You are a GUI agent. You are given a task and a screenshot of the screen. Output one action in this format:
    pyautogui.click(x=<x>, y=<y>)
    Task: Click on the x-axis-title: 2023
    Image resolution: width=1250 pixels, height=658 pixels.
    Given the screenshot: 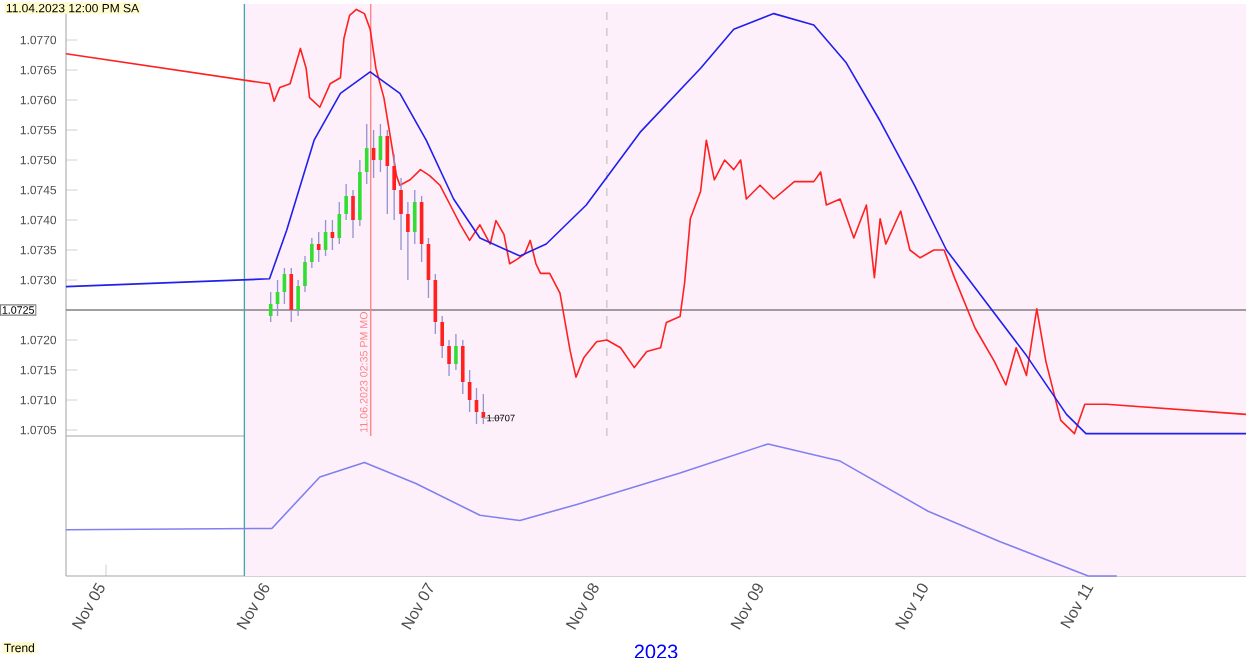 What is the action you would take?
    pyautogui.click(x=656, y=651)
    